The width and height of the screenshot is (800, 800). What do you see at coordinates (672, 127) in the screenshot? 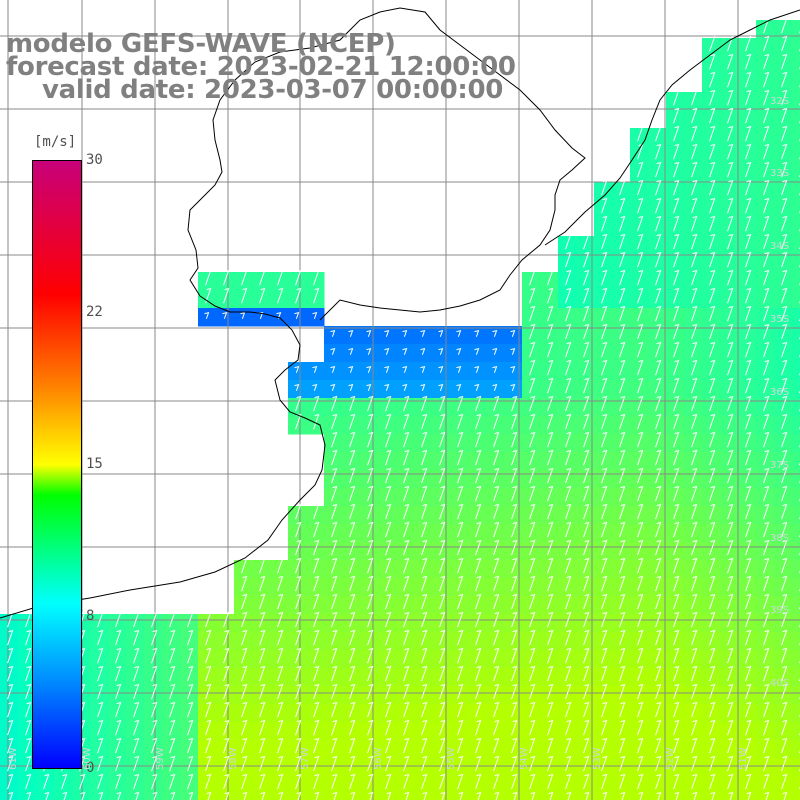
I see `coastline-east` at bounding box center [672, 127].